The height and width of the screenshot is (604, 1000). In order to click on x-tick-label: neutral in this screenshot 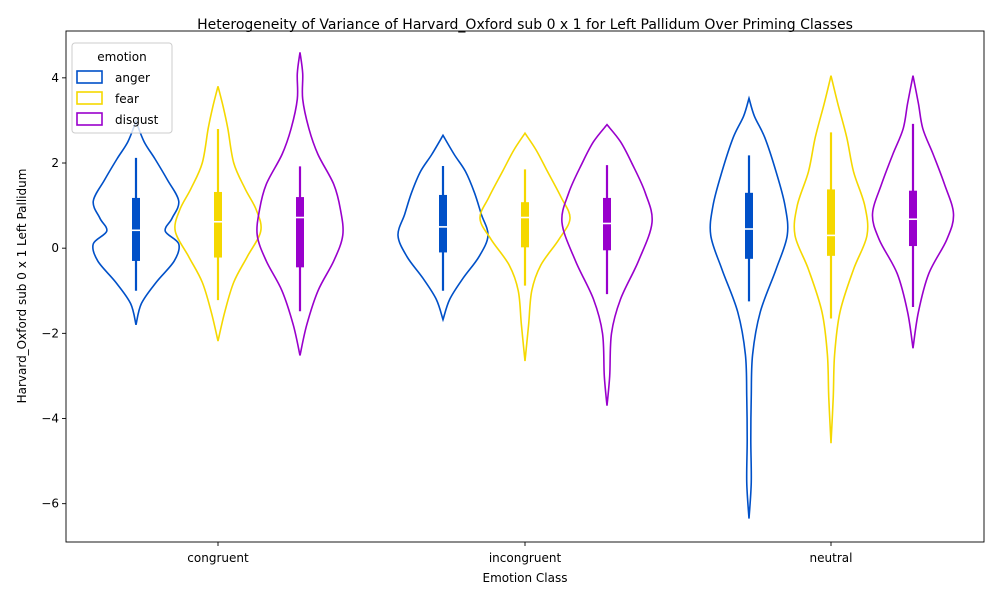, I will do `click(831, 558)`.